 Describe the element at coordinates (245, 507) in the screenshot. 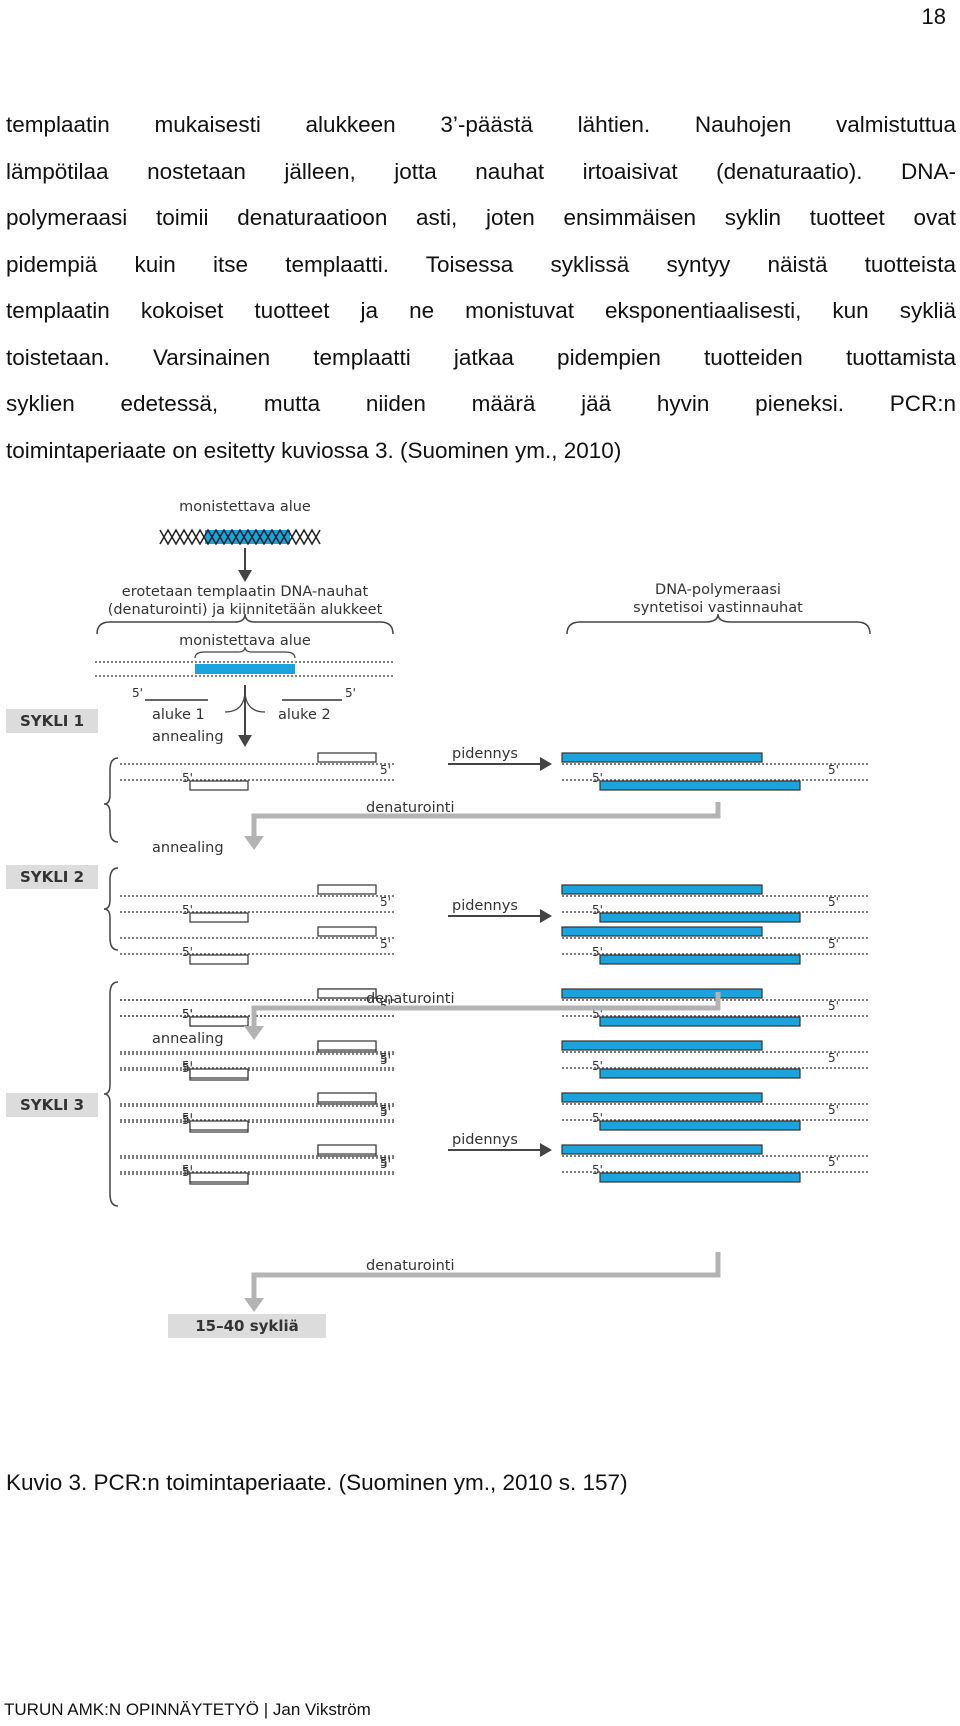

I see `target-label-top: monistettava alue` at that location.